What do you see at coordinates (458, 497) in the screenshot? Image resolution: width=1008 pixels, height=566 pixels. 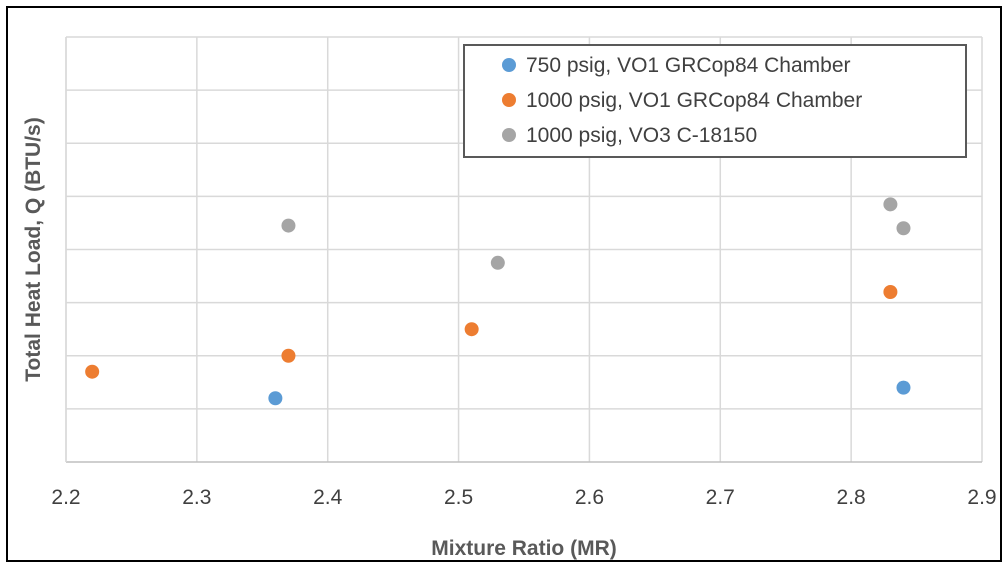 I see `x-tick-label: 2.5` at bounding box center [458, 497].